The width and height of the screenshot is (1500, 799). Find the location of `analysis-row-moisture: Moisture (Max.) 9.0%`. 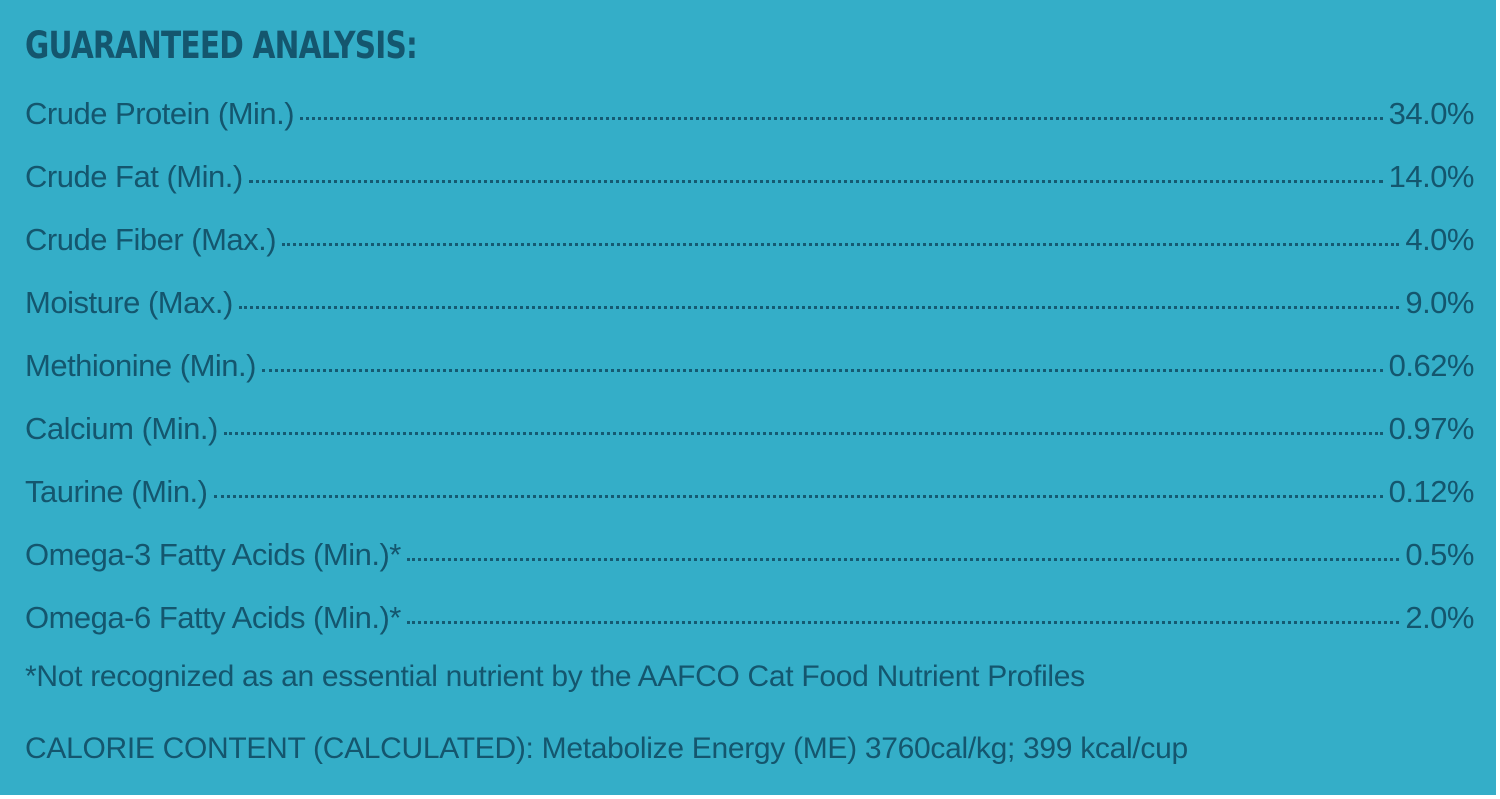

analysis-row-moisture: Moisture (Max.) 9.0% is located at coordinates (749, 312).